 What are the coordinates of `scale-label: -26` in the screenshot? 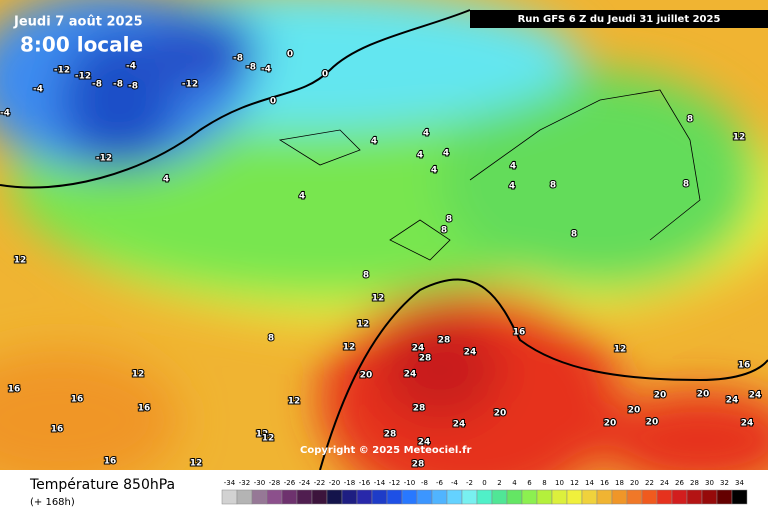 It's located at (290, 483).